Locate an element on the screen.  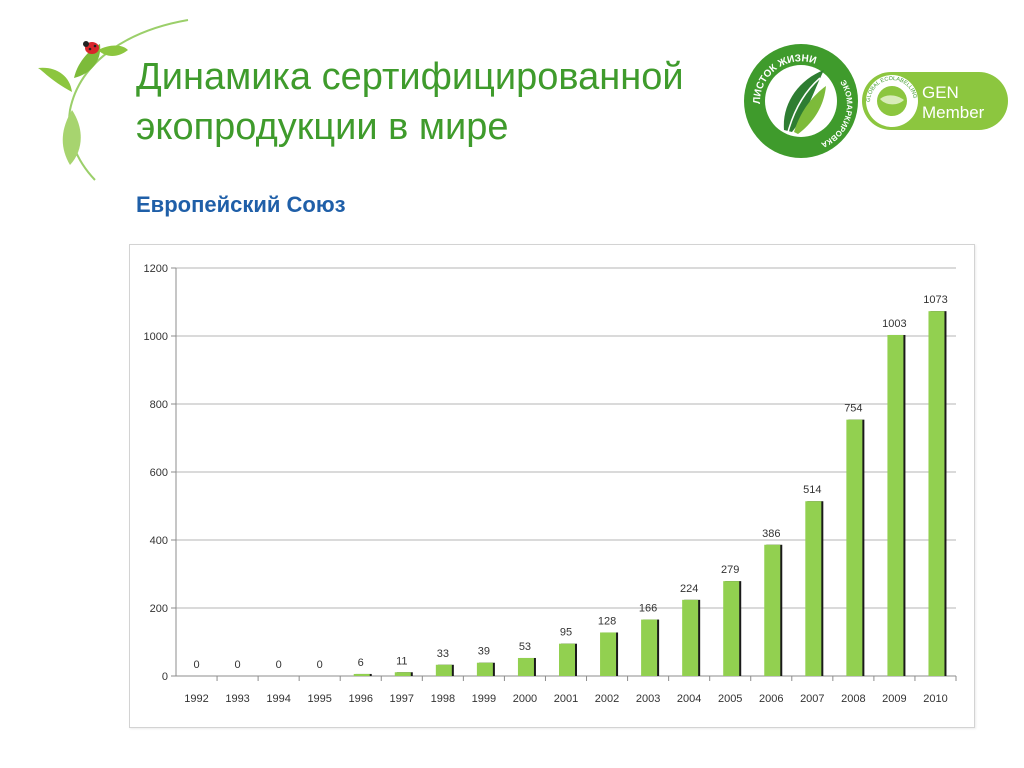
y-tick-label: 800 is located at coordinates (159, 405).